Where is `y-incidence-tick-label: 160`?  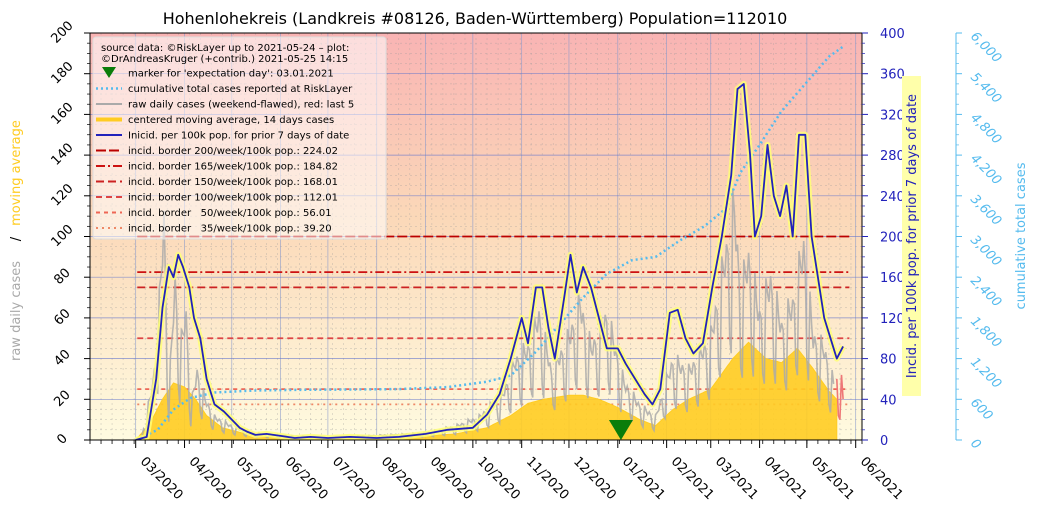 y-incidence-tick-label: 160 is located at coordinates (892, 278).